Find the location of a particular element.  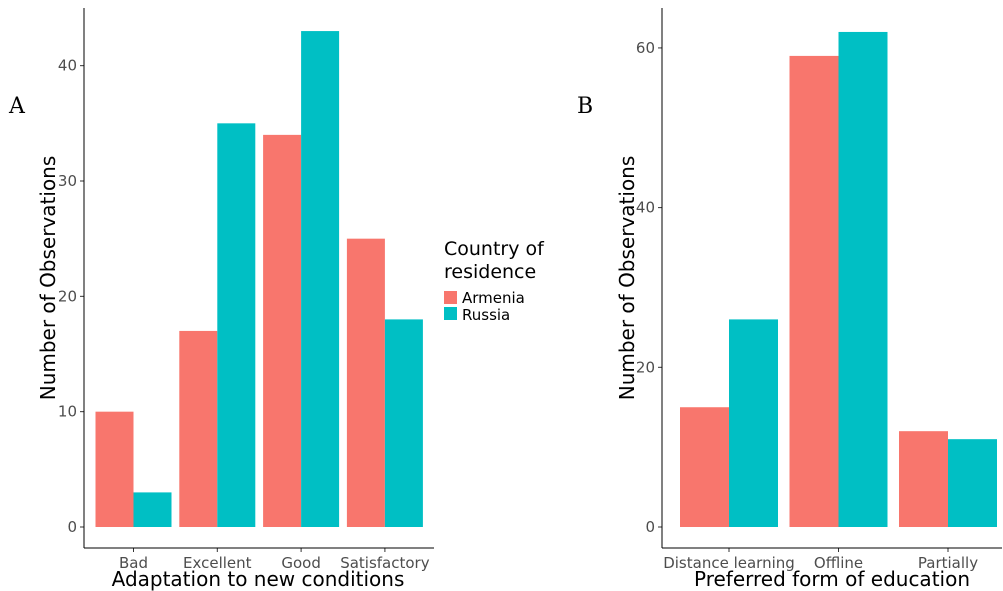

panel-a-bar-armenia-good is located at coordinates (282, 330).